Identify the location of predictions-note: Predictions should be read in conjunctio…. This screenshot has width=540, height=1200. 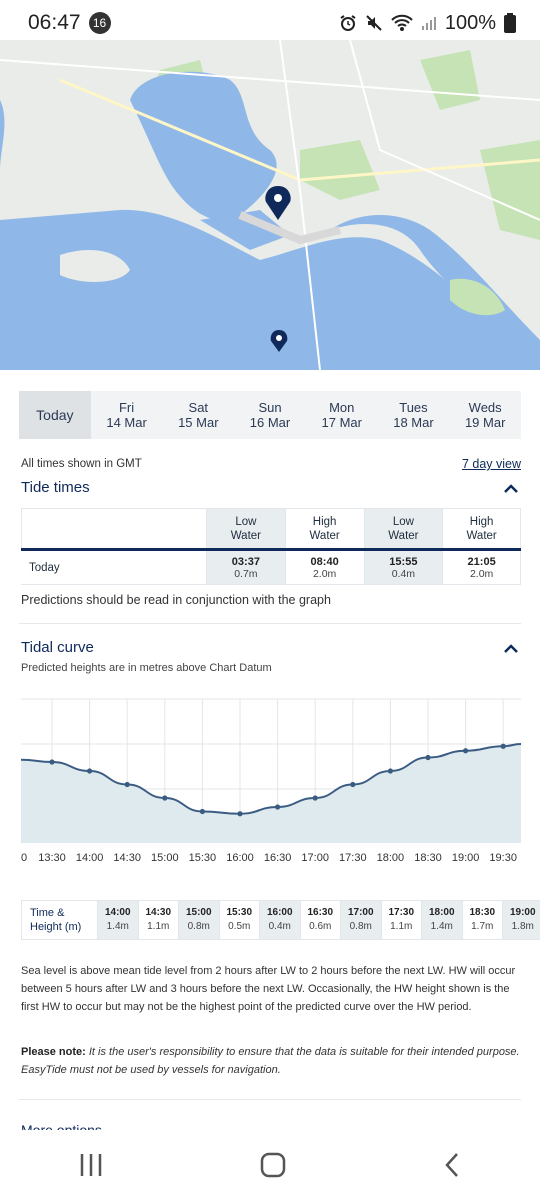
(176, 600).